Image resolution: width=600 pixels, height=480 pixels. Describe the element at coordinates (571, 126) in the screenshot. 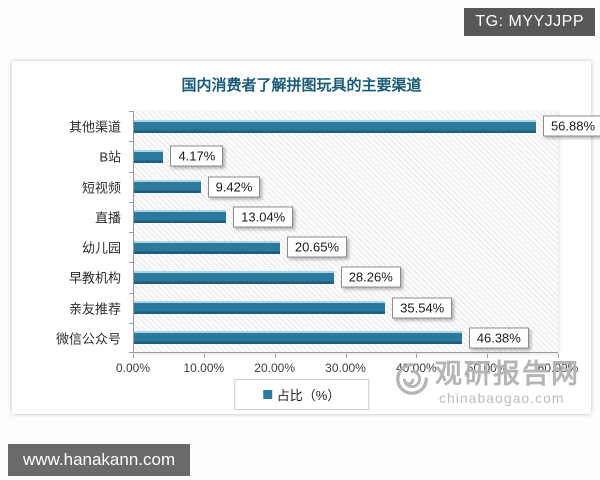

I see `value-label: 56.88%` at that location.